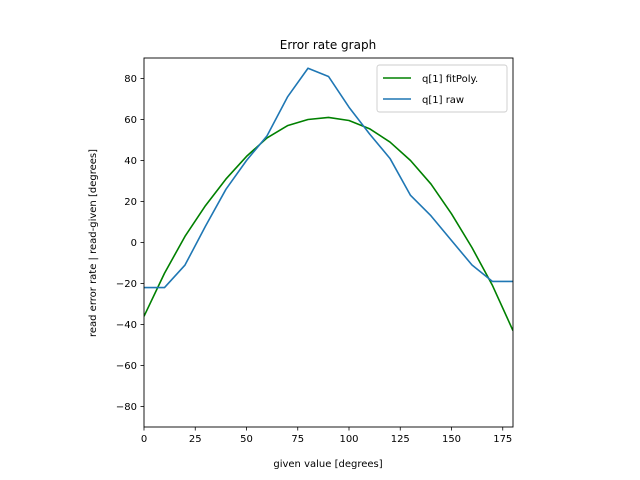 The height and width of the screenshot is (480, 640). I want to click on x-tick-label: 25, so click(195, 439).